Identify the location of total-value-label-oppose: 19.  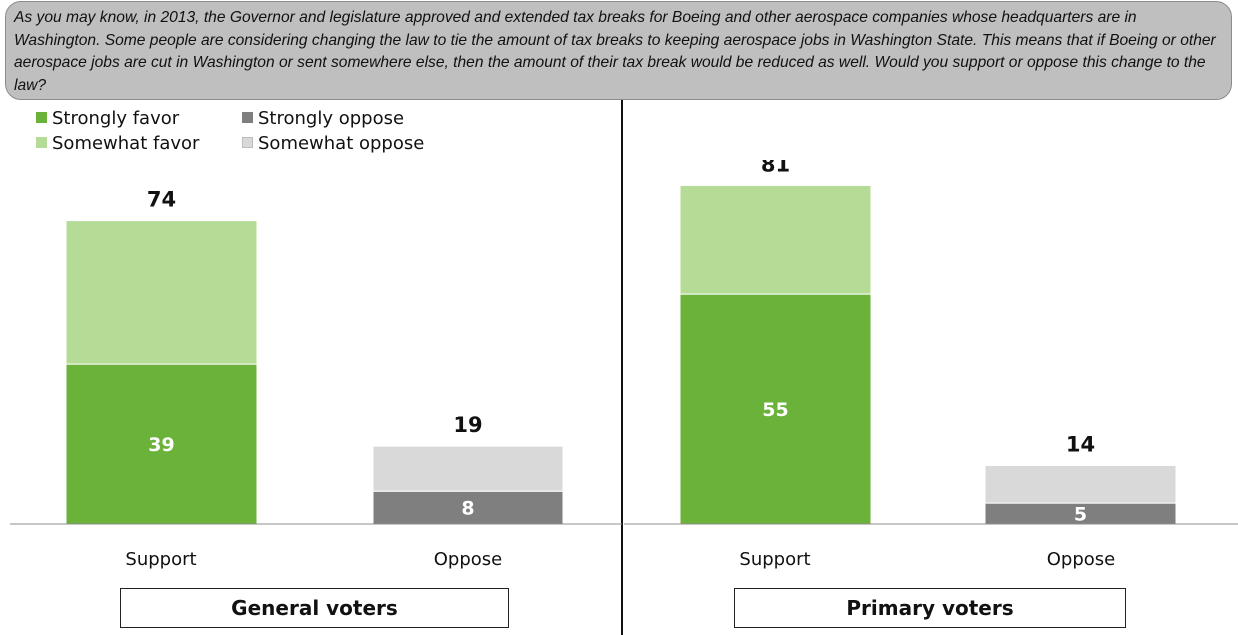
(467, 425).